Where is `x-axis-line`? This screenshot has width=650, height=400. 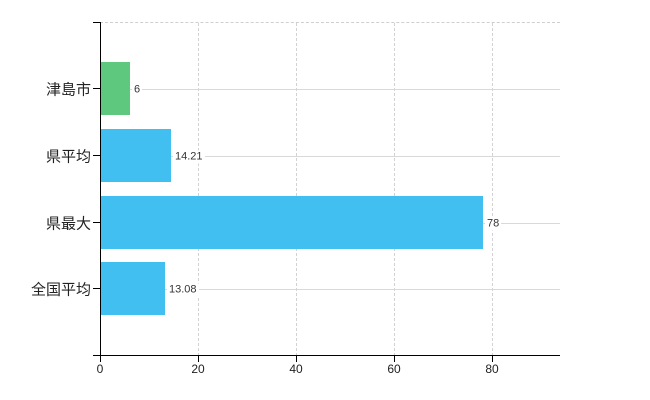
x-axis-line is located at coordinates (326, 355).